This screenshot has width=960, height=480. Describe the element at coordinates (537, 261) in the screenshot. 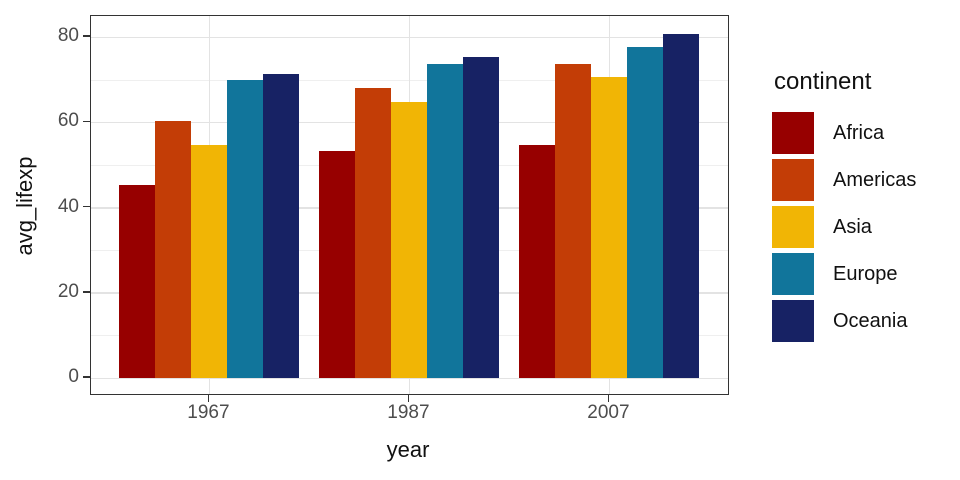

I see `bar-africa-2007` at that location.